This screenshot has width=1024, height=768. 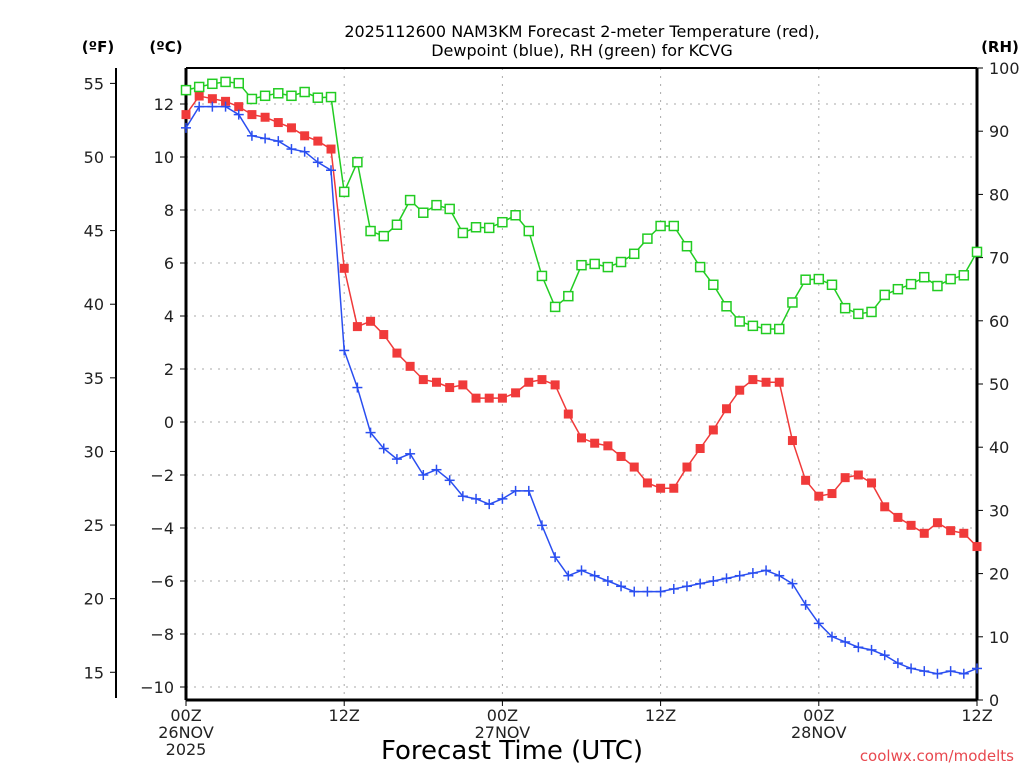 I want to click on rh-tick-label: 80, so click(x=999, y=194).